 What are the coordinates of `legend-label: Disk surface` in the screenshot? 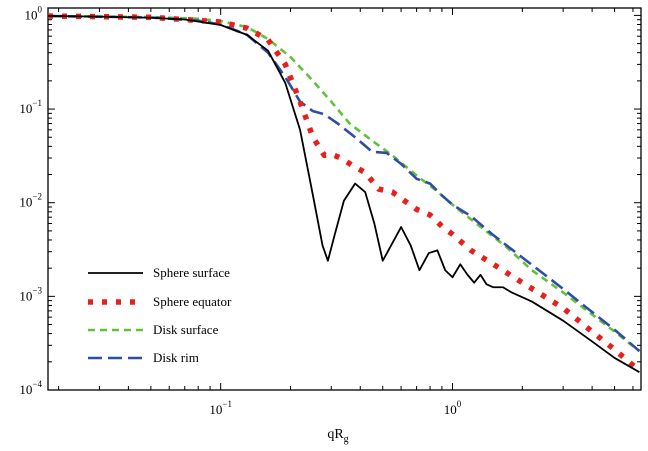 It's located at (186, 329).